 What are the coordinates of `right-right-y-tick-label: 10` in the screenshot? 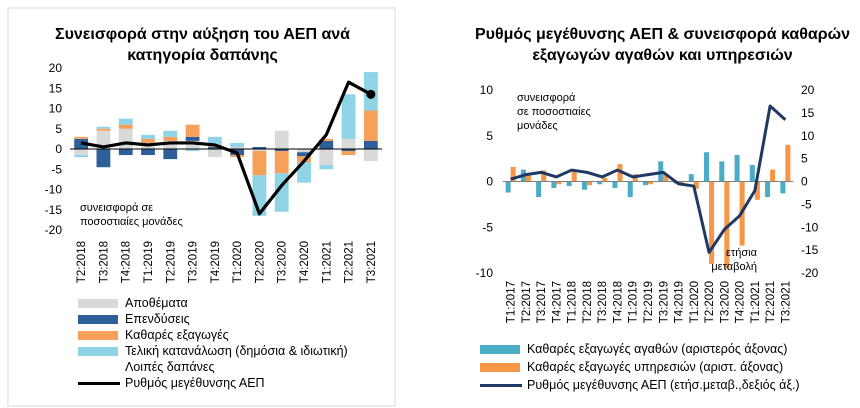 It's located at (808, 136).